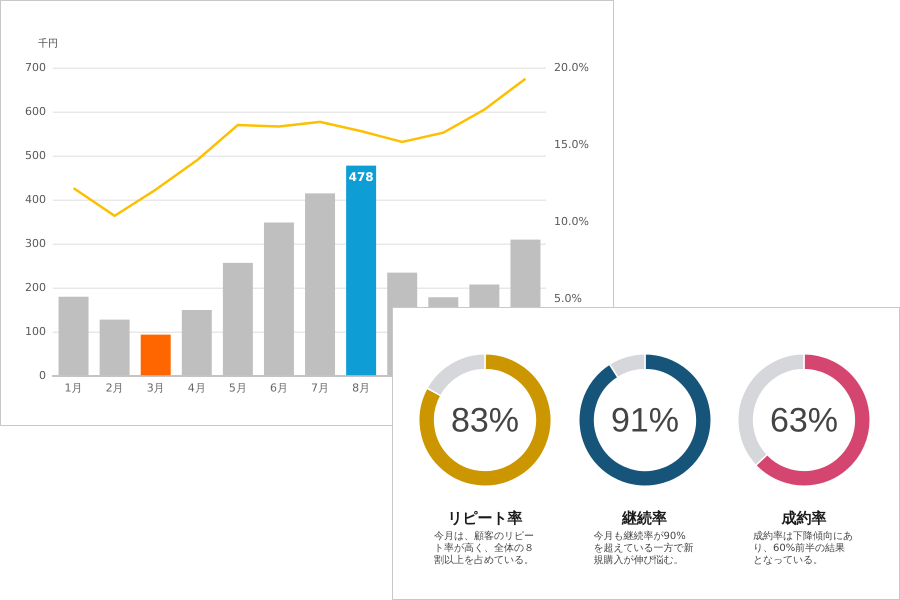 The image size is (900, 600). Describe the element at coordinates (35, 199) in the screenshot. I see `y-tick-label: 400` at that location.